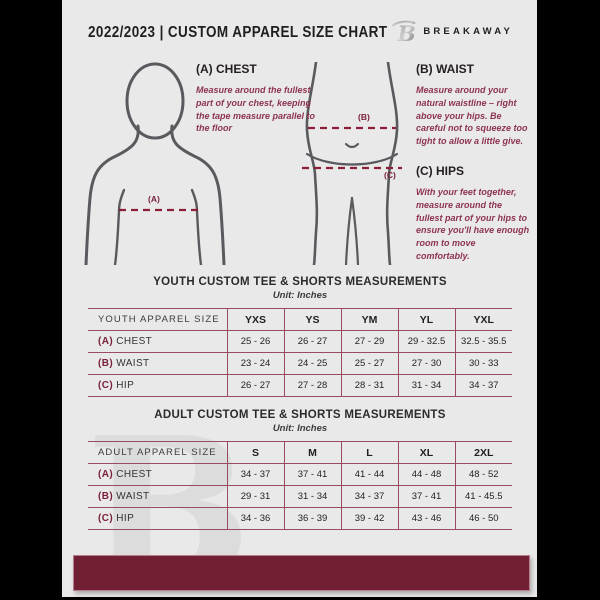 This screenshot has height=600, width=600. Describe the element at coordinates (452, 31) in the screenshot. I see `brand: B BREAKAWAY` at that location.